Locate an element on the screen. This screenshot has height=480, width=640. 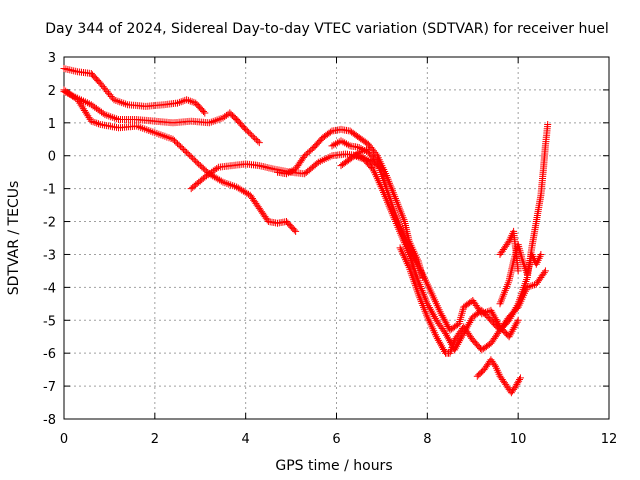
y-tick-label: -8 is located at coordinates (49, 420).